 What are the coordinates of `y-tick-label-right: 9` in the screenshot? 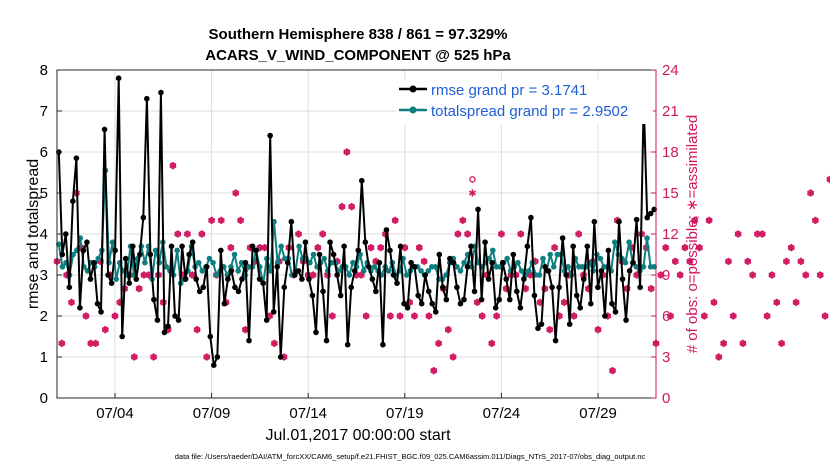 It's located at (666, 275).